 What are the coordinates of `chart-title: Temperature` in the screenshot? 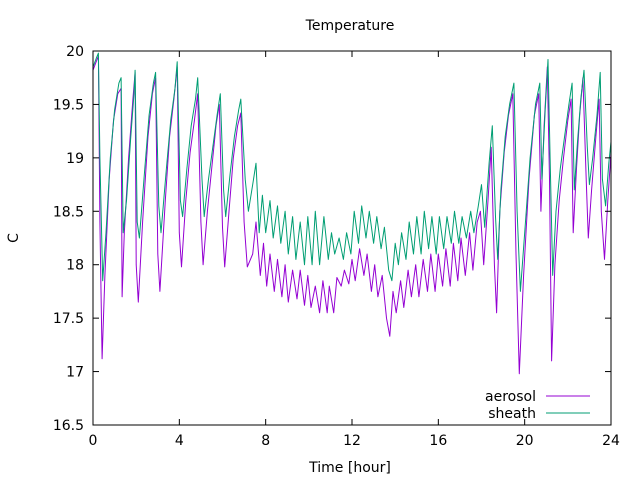 It's located at (350, 26).